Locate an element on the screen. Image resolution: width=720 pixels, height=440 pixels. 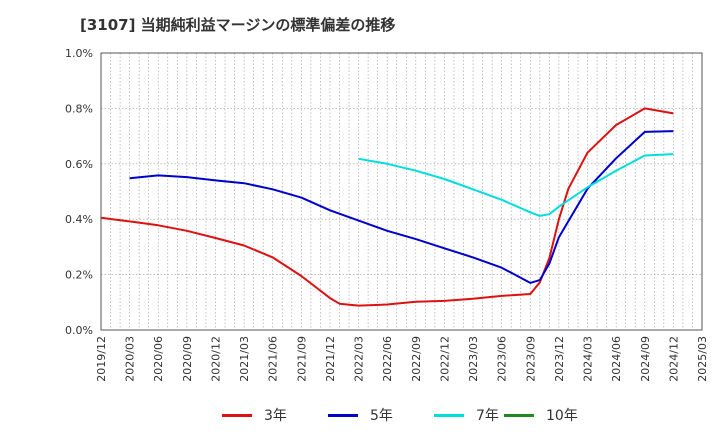
x-tick-label: 2021/03 is located at coordinates (244, 359).